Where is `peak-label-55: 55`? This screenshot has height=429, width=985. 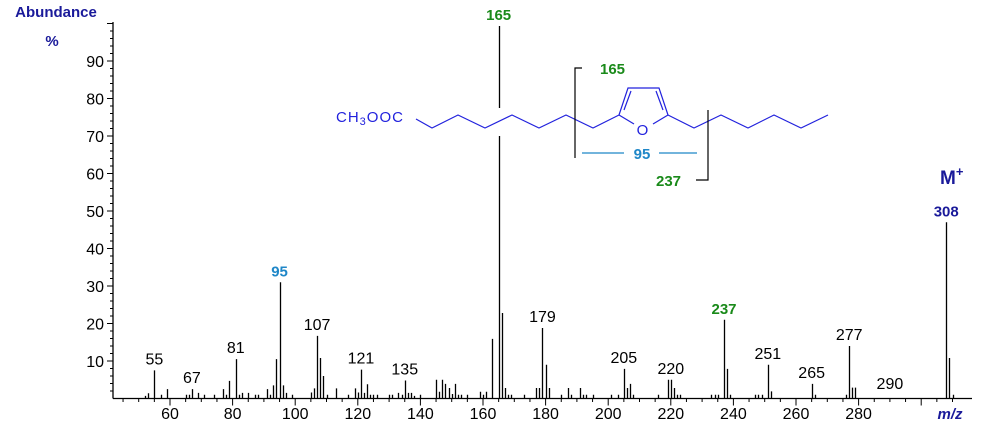 peak-label-55: 55 is located at coordinates (154, 359).